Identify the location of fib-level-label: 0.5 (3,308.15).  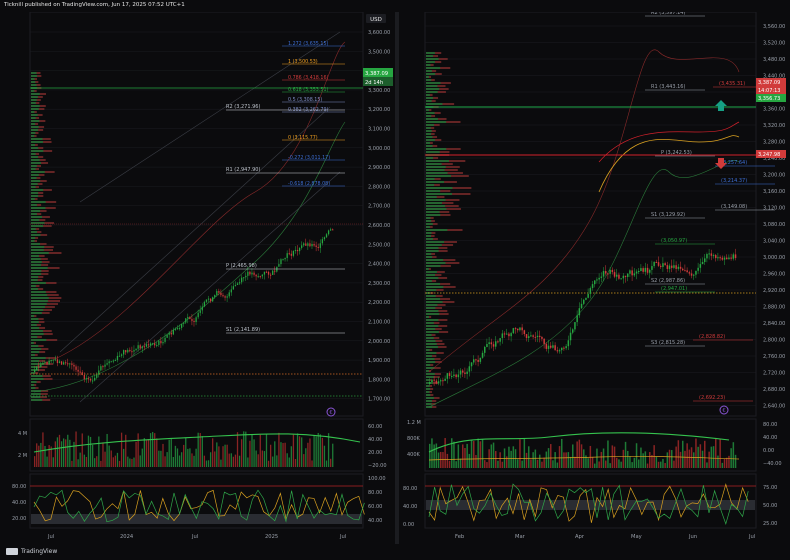
(305, 100).